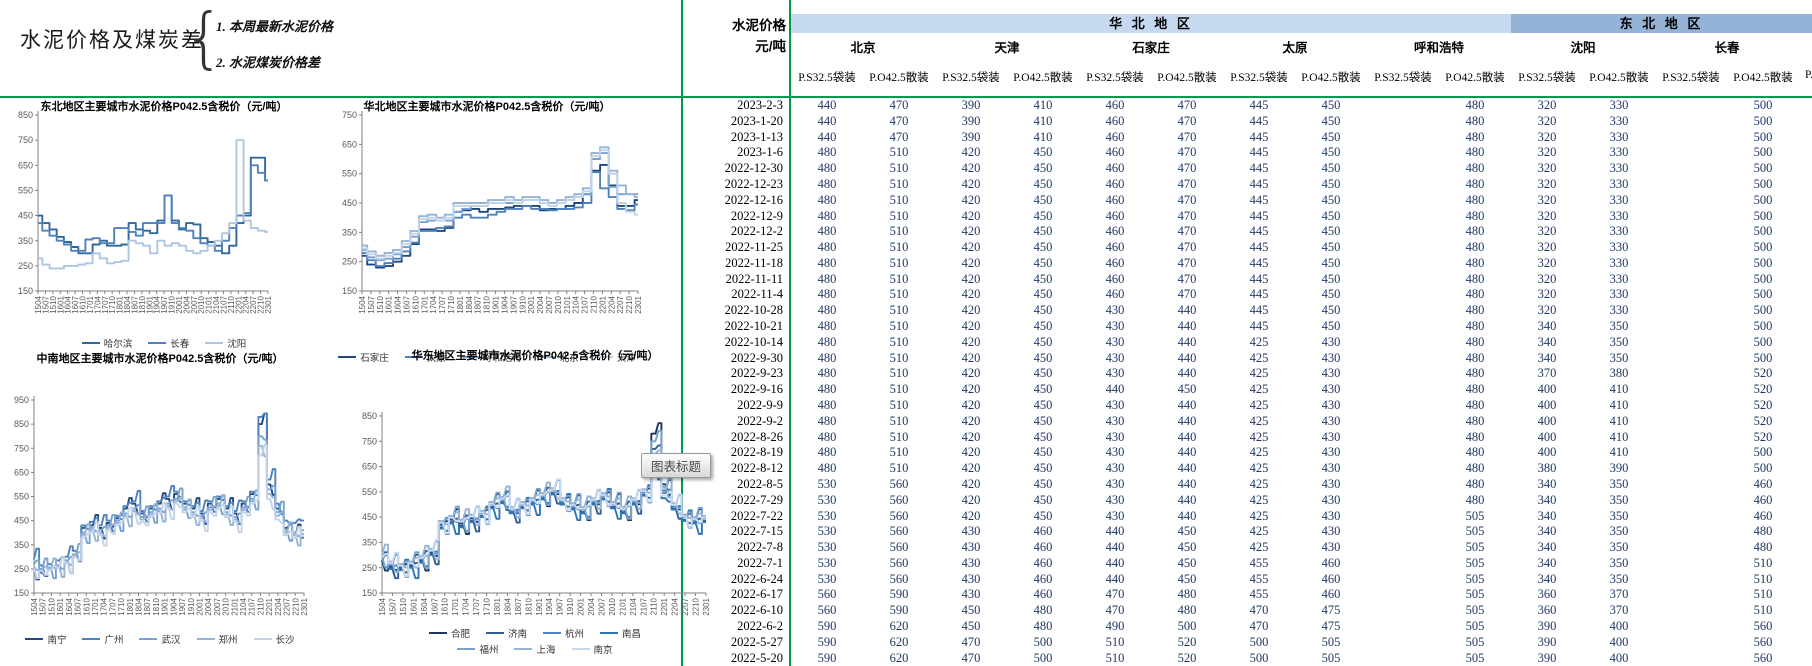 The width and height of the screenshot is (1812, 666). Describe the element at coordinates (45, 639) in the screenshot. I see `legend-item-南宁: 南宁` at that location.